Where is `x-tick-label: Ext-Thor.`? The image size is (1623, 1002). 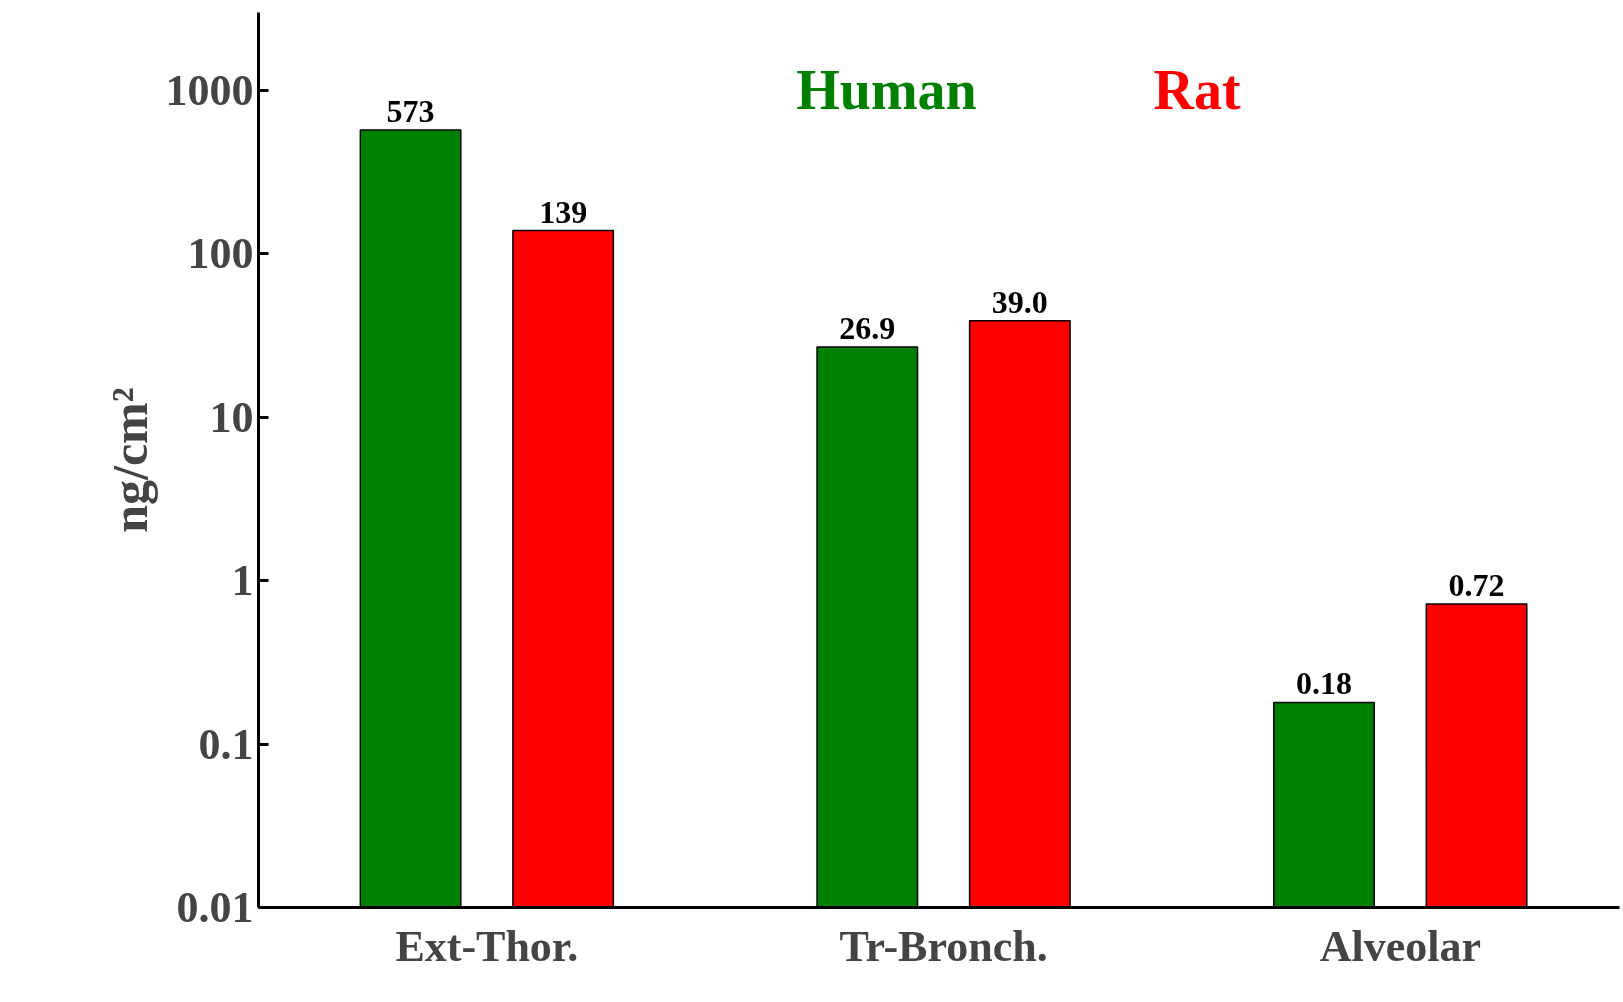
x-tick-label: Ext-Thor. is located at coordinates (487, 946).